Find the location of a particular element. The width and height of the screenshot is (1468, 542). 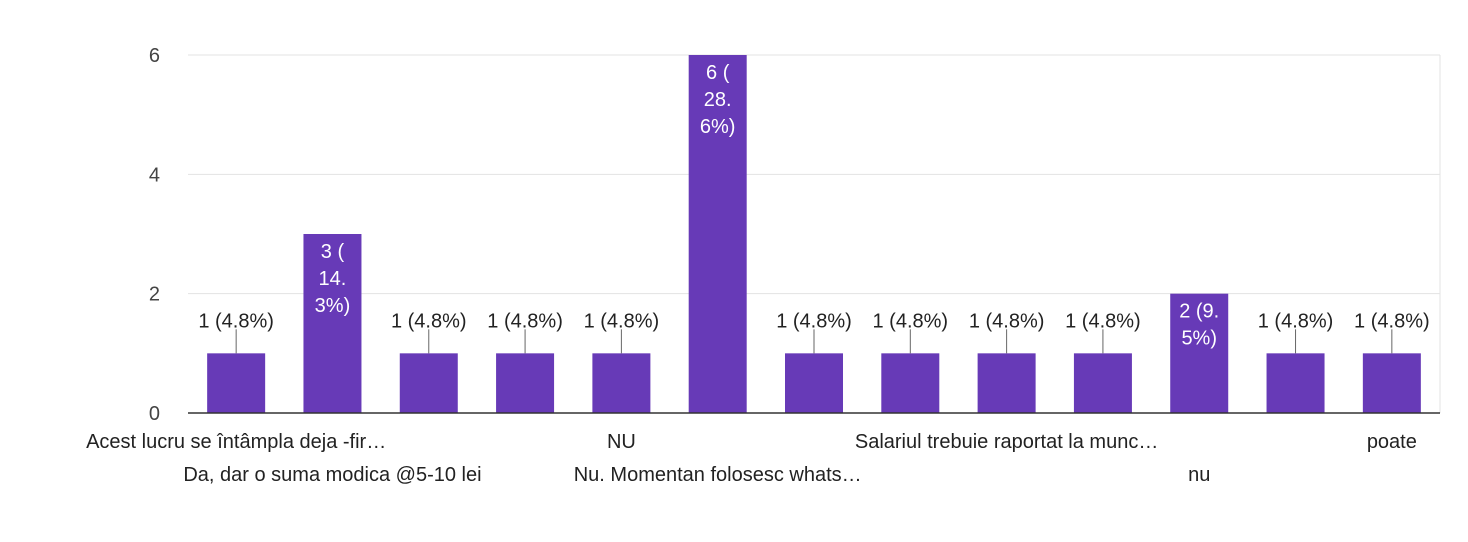

data-label: 6%) is located at coordinates (718, 127).